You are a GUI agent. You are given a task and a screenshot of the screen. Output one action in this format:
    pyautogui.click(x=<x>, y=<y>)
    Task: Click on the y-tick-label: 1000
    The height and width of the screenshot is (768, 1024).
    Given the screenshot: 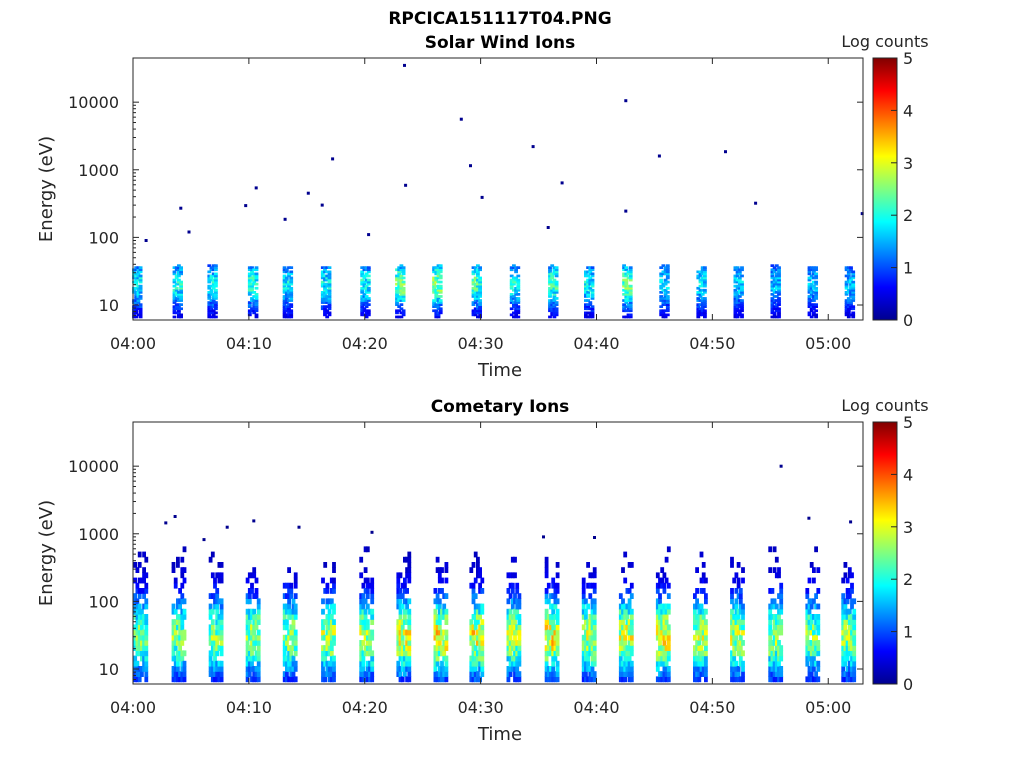 What is the action you would take?
    pyautogui.click(x=98, y=170)
    